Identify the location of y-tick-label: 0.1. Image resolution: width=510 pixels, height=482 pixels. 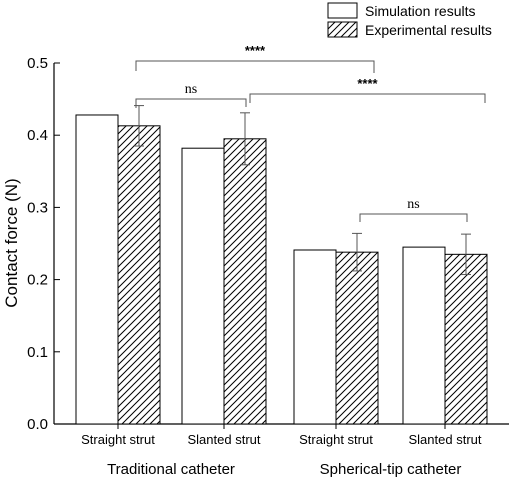
(37, 352).